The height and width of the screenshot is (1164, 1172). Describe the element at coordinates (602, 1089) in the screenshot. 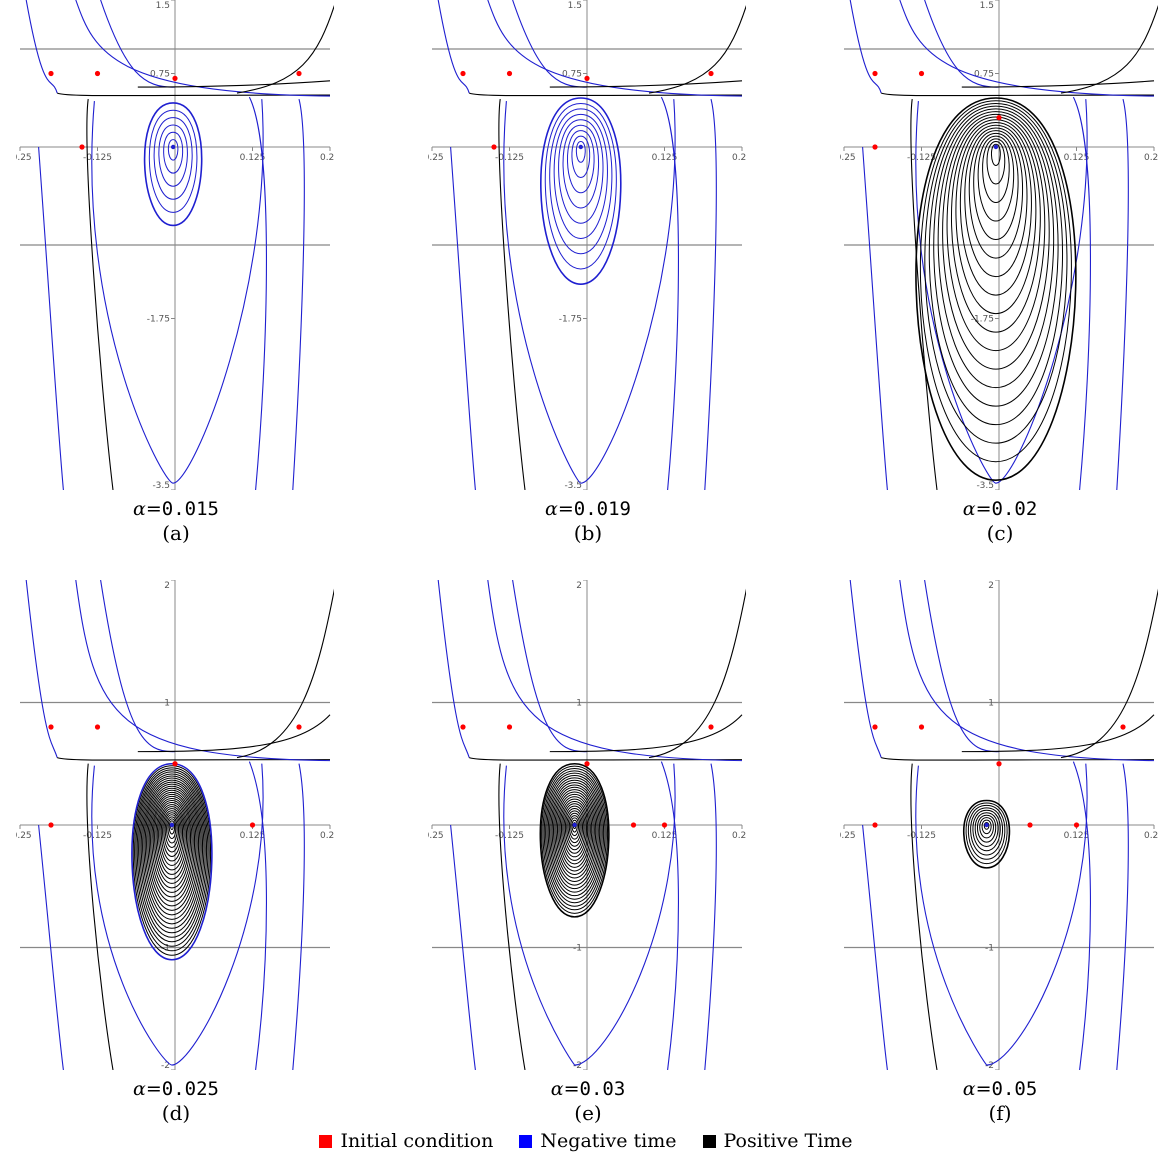

I see `alpha-value: 0.03` at that location.